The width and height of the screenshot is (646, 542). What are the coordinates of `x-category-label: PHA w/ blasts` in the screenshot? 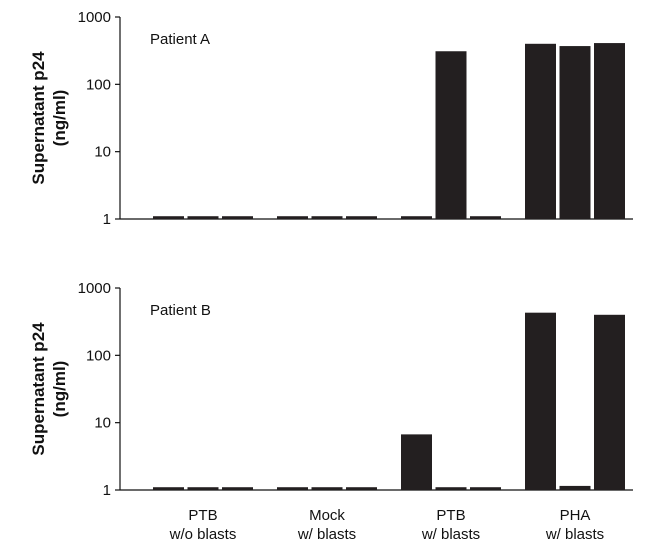 It's located at (574, 524).